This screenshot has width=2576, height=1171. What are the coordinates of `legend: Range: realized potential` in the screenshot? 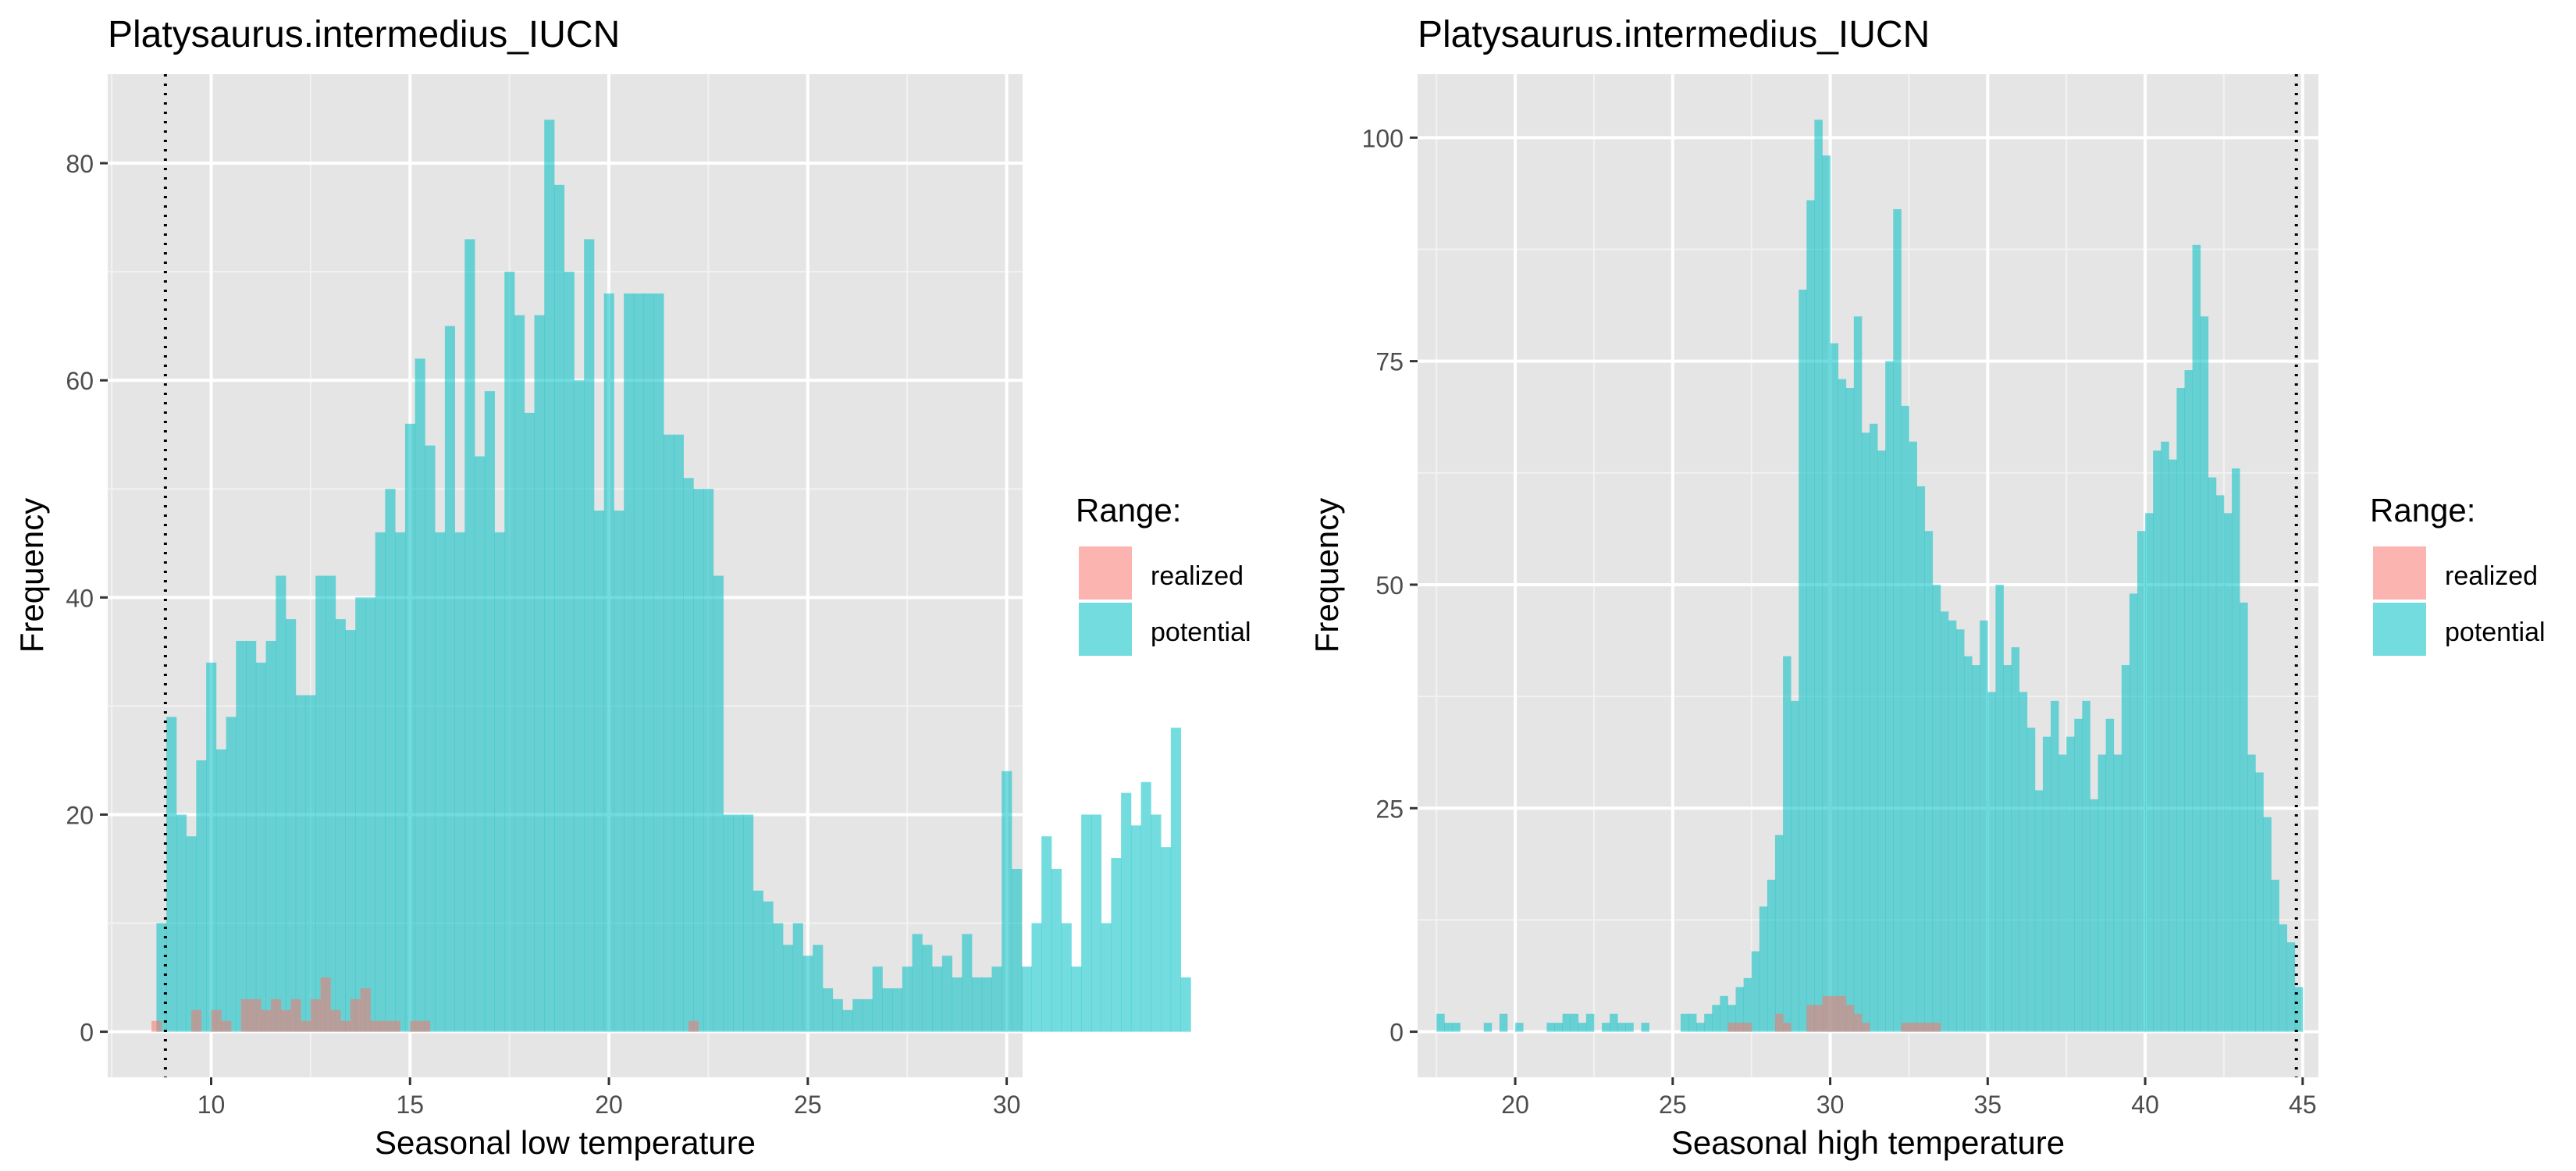 It's located at (2458, 574).